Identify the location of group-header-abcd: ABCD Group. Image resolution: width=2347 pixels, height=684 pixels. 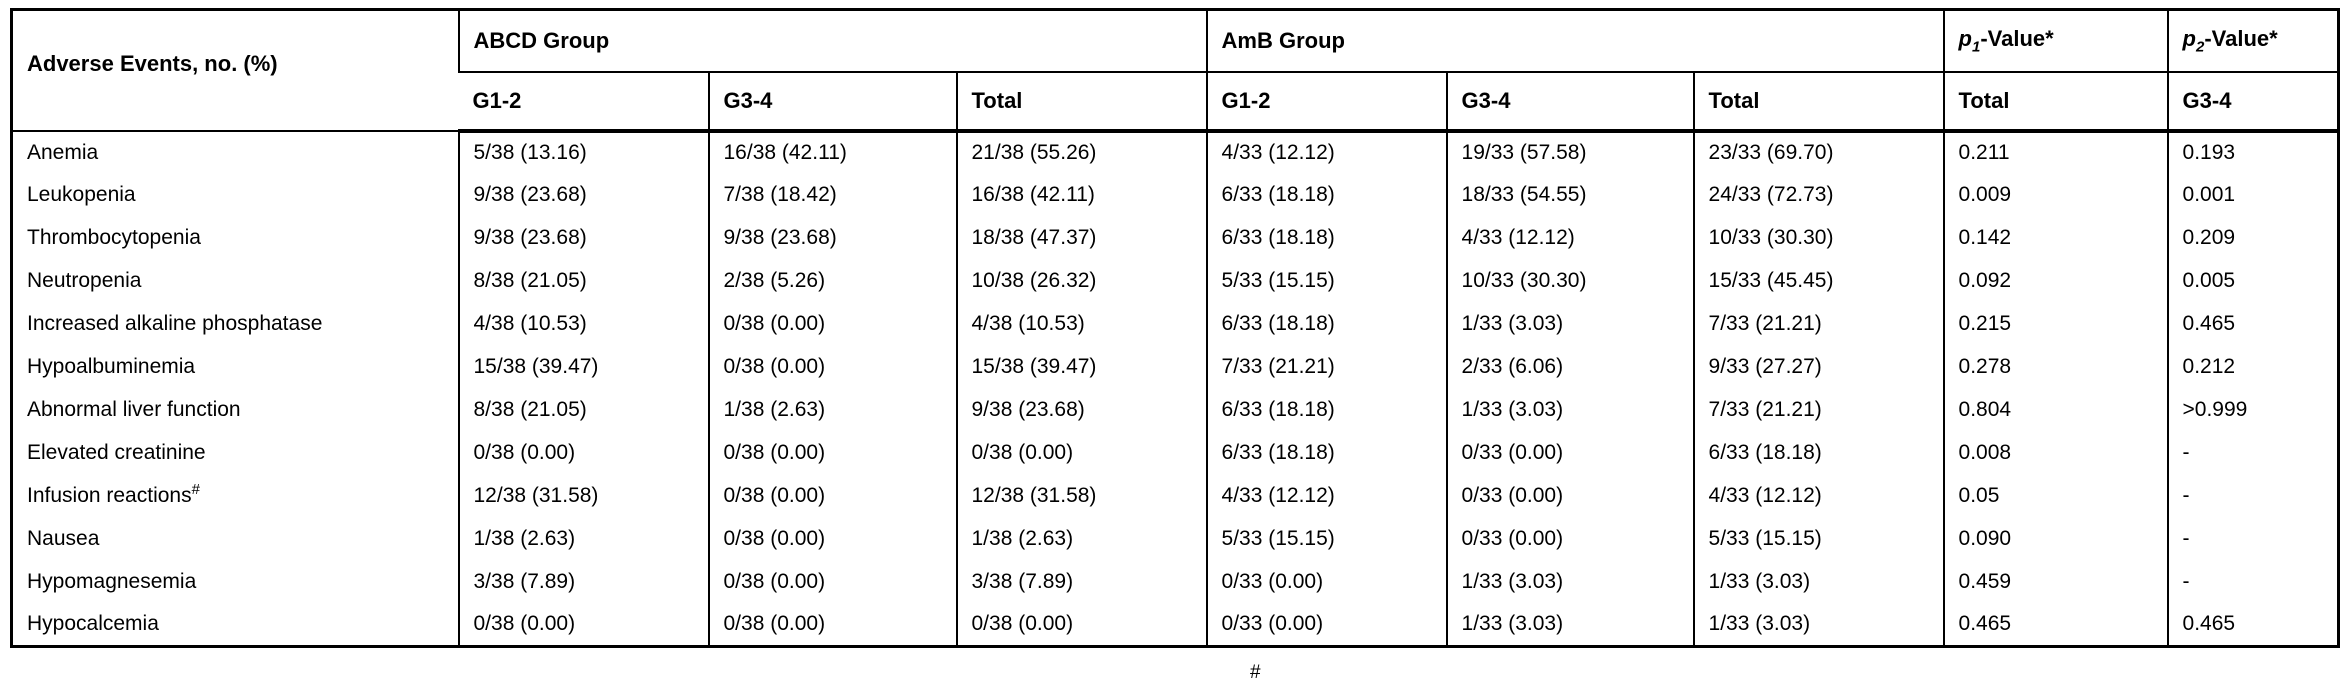
(832, 41).